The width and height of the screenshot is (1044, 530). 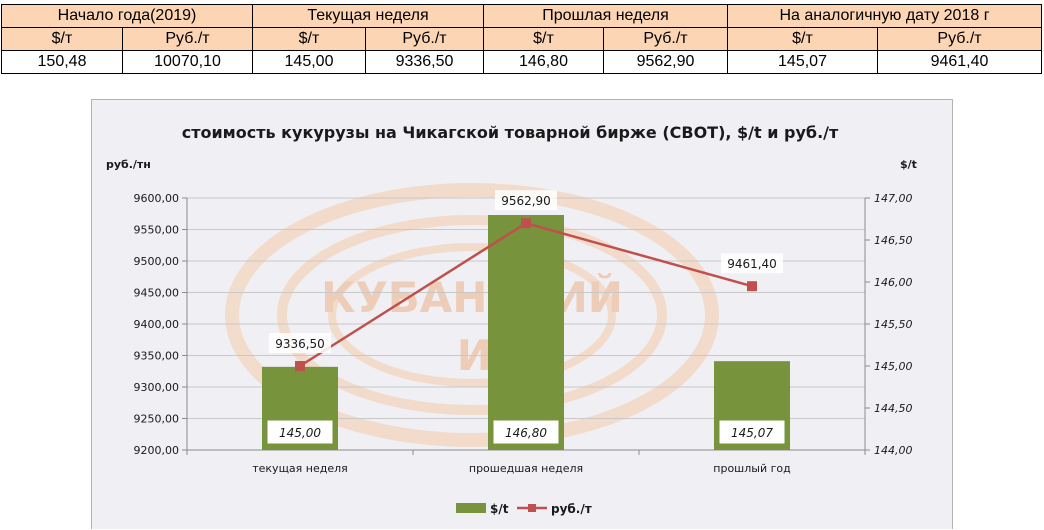 What do you see at coordinates (802, 62) in the screenshot?
I see `value-cell: 145,07` at bounding box center [802, 62].